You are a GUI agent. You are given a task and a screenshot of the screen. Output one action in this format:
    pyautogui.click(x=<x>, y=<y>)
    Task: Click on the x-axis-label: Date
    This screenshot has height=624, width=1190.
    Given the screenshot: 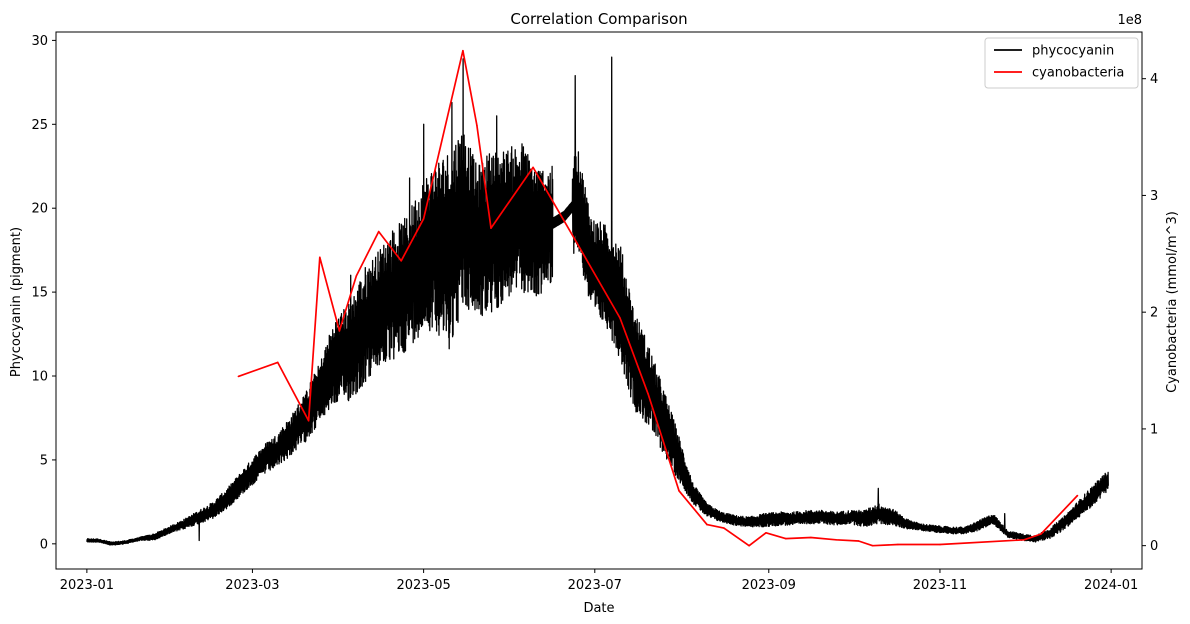 What is the action you would take?
    pyautogui.click(x=598, y=608)
    